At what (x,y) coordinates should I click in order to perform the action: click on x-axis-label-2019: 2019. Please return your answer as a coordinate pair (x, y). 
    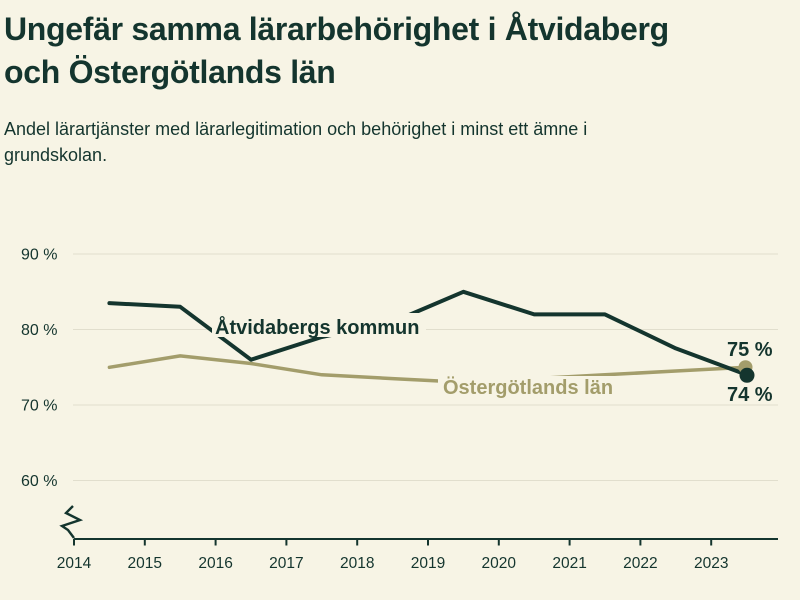
    Looking at the image, I should click on (428, 563).